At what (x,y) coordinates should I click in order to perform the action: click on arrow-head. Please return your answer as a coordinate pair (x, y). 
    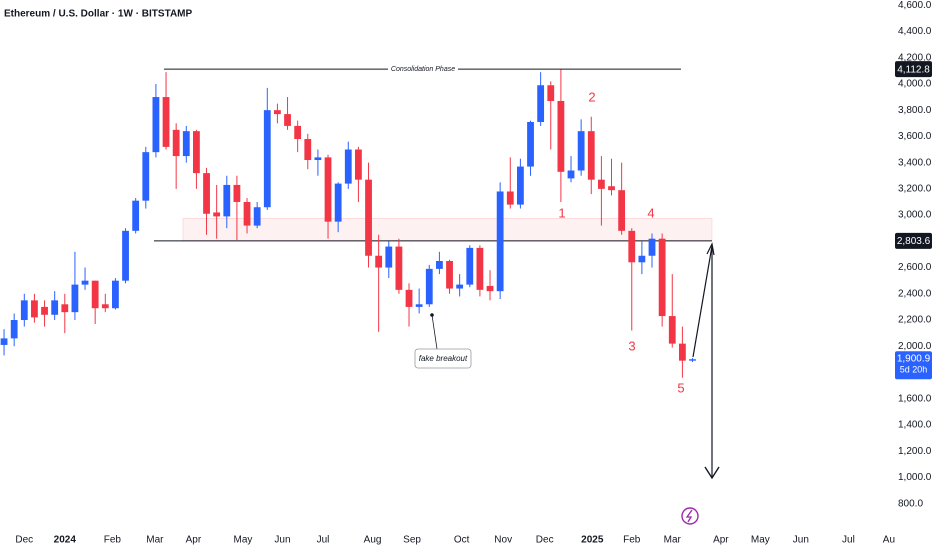
    Looking at the image, I should click on (712, 473).